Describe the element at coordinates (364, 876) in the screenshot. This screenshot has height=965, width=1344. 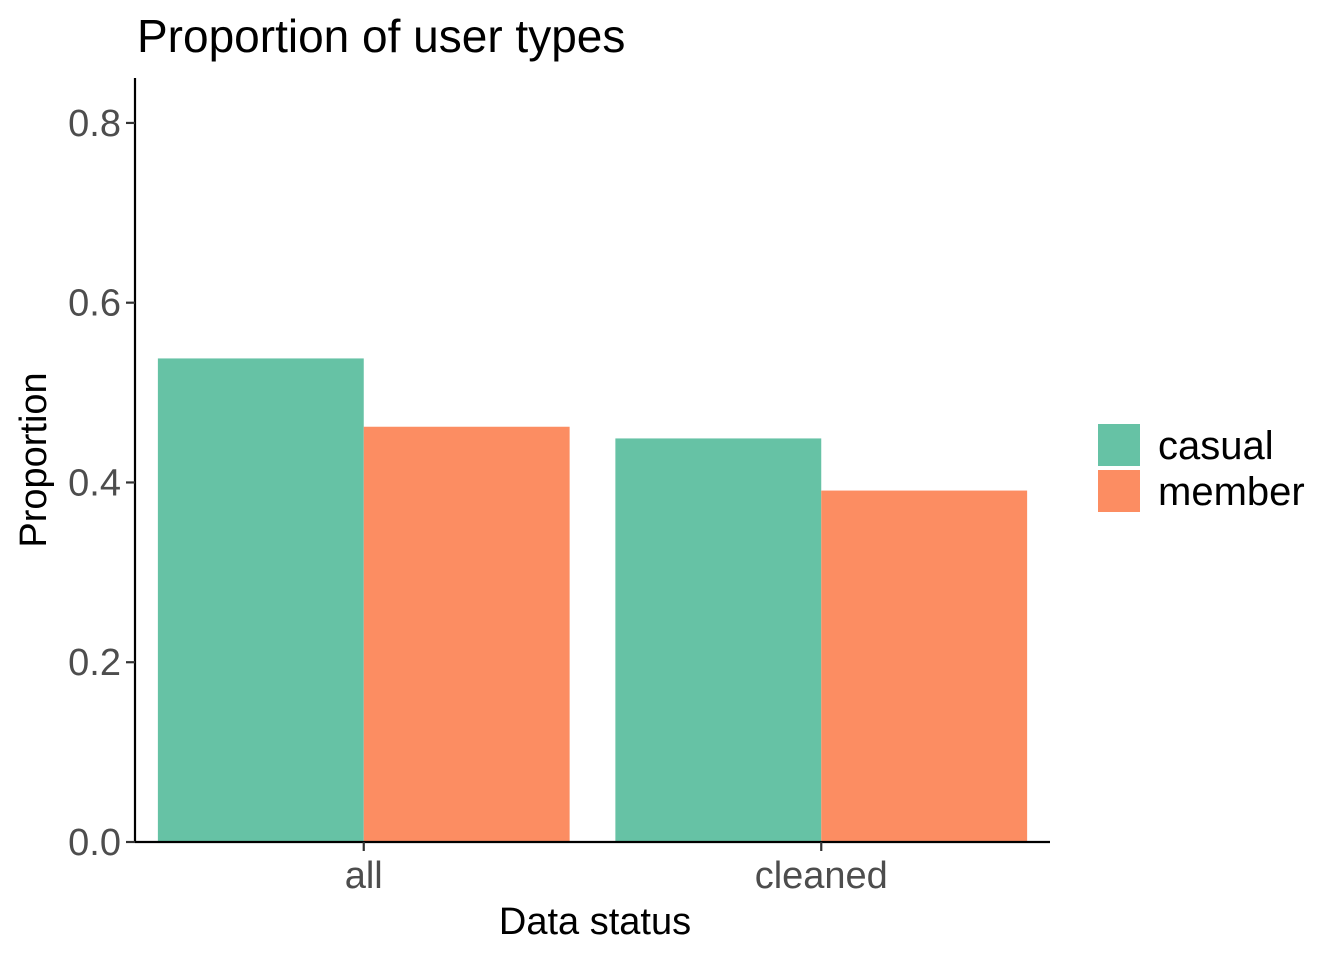
I see `x-tick-label-all: all` at that location.